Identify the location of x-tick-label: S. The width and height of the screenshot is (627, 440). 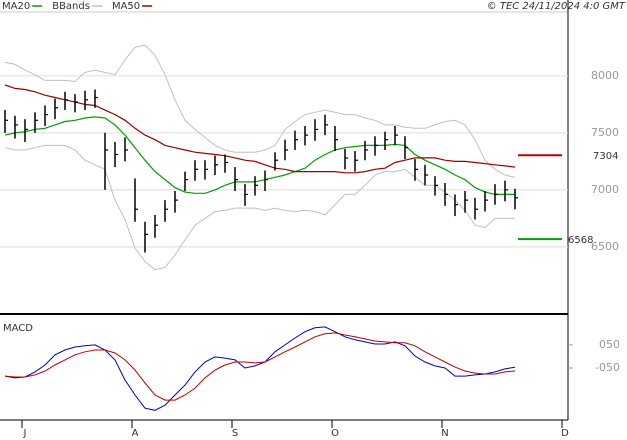
(235, 433).